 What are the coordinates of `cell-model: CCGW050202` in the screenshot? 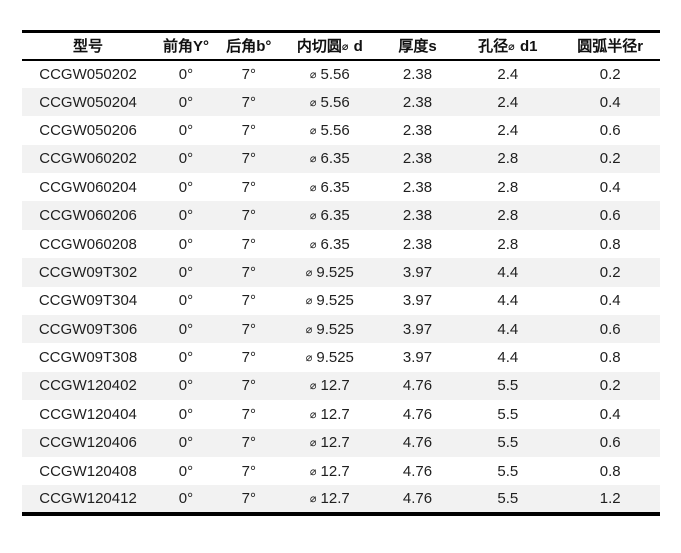 It's located at (88, 74).